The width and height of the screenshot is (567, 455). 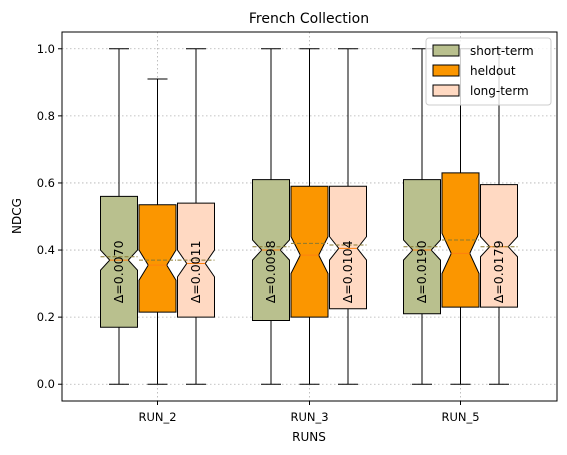 What do you see at coordinates (347, 271) in the screenshot?
I see `delta-label: Δ=0.0104` at bounding box center [347, 271].